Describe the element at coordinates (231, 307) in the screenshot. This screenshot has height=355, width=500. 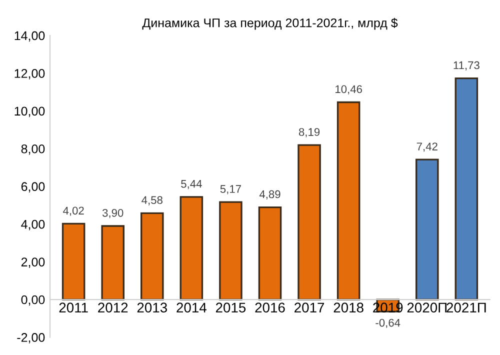
I see `x-tick-label: 2015` at that location.